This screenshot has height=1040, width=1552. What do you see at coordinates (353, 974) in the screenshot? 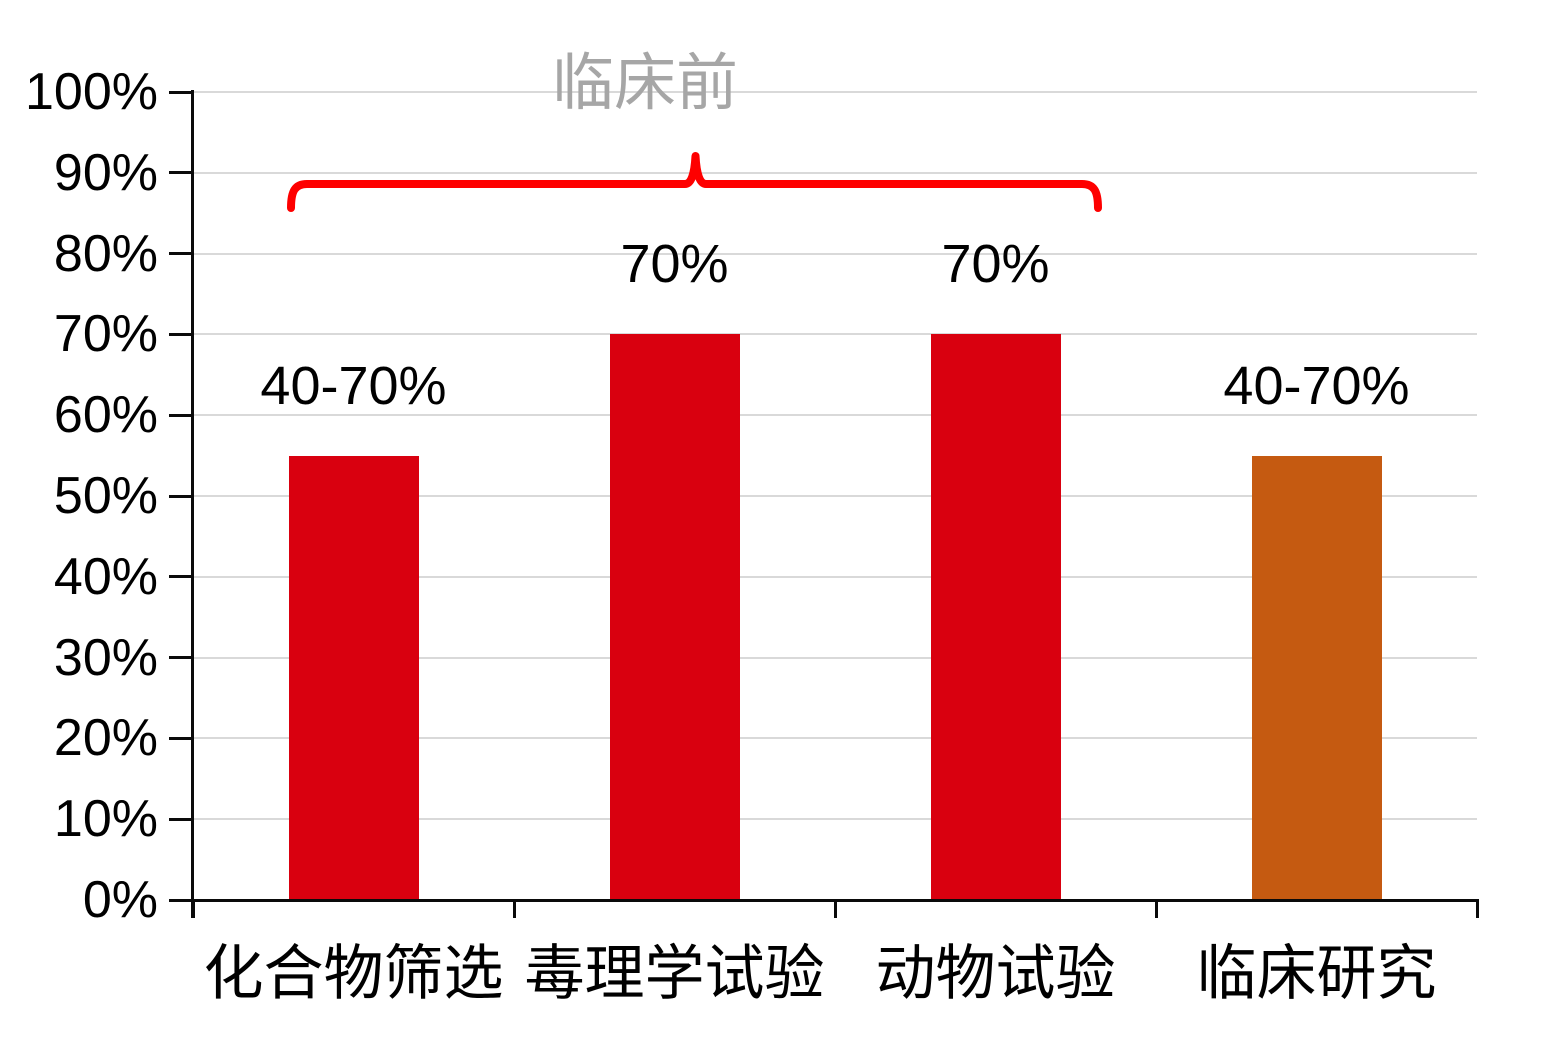
I see `x-axis-category-label: 化合物筛选` at bounding box center [353, 974].